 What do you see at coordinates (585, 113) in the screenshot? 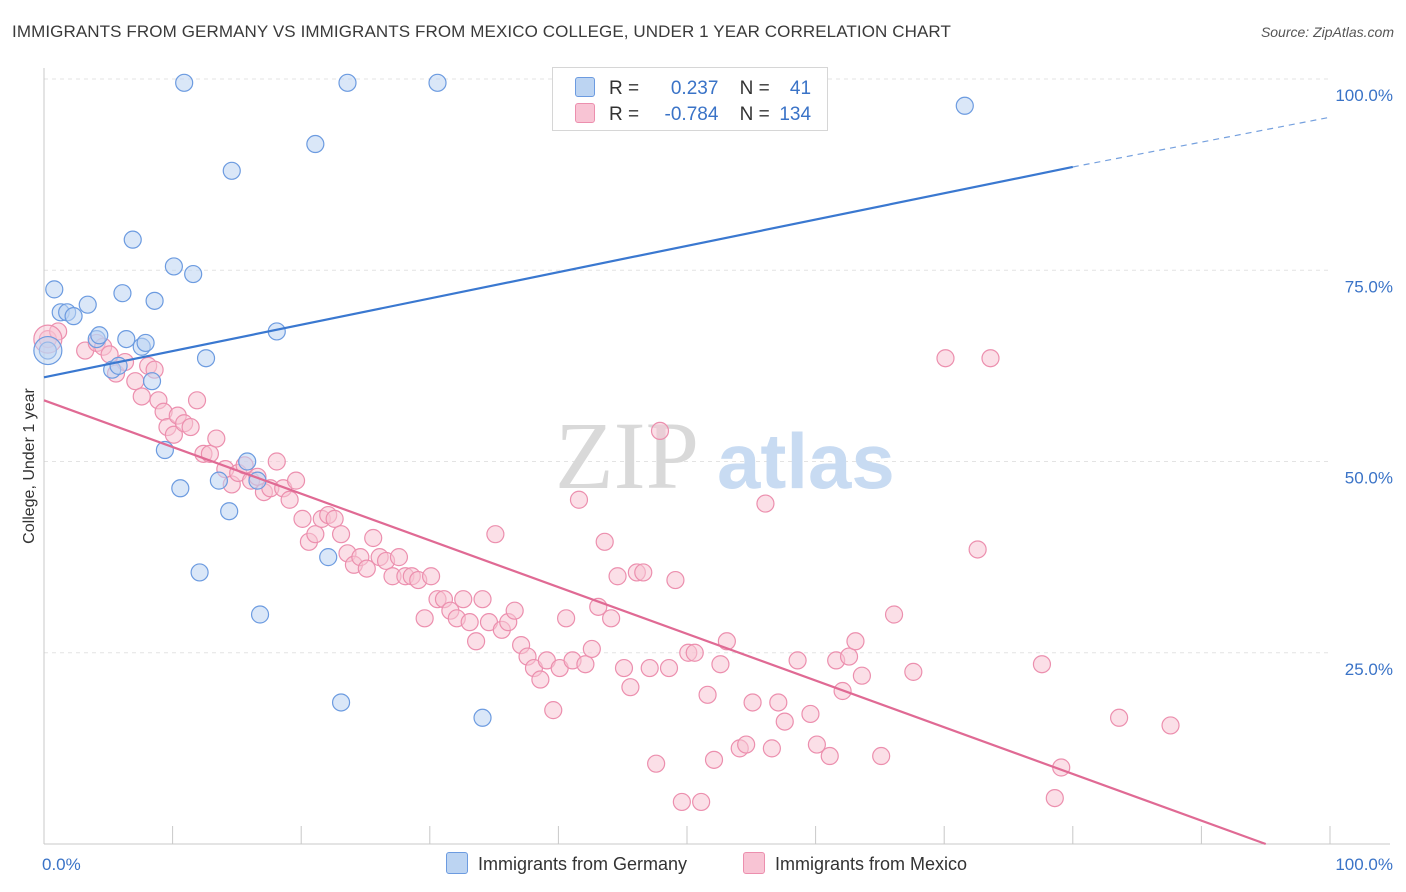
I see `mexico-swatch` at bounding box center [585, 113].